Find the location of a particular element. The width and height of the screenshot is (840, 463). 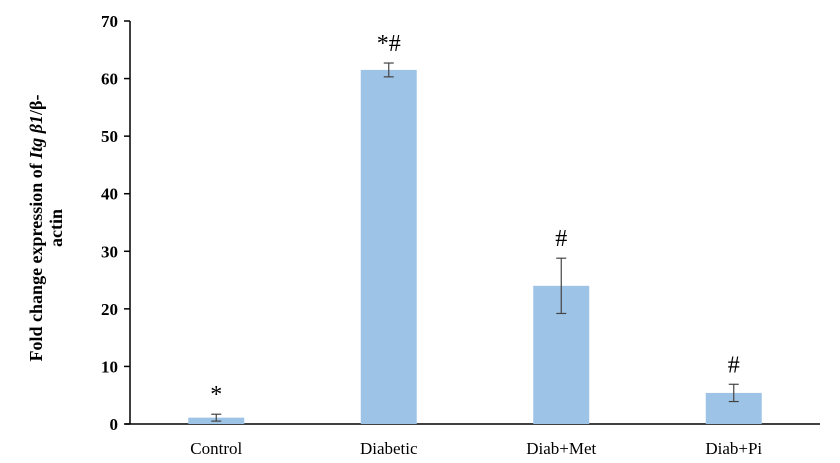

y-tick-label: 40 is located at coordinates (109, 194).